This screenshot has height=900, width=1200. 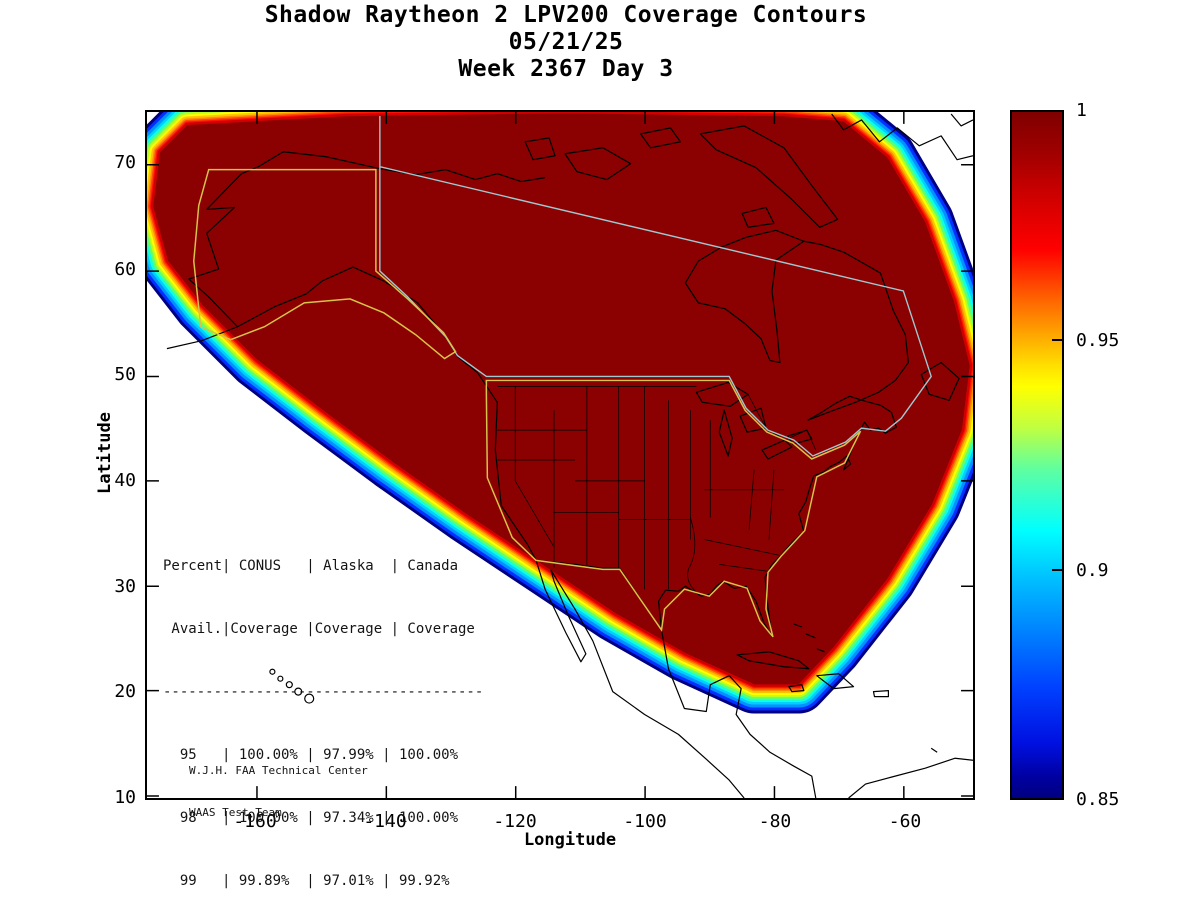 What do you see at coordinates (125, 162) in the screenshot?
I see `y-tick-70: 70` at bounding box center [125, 162].